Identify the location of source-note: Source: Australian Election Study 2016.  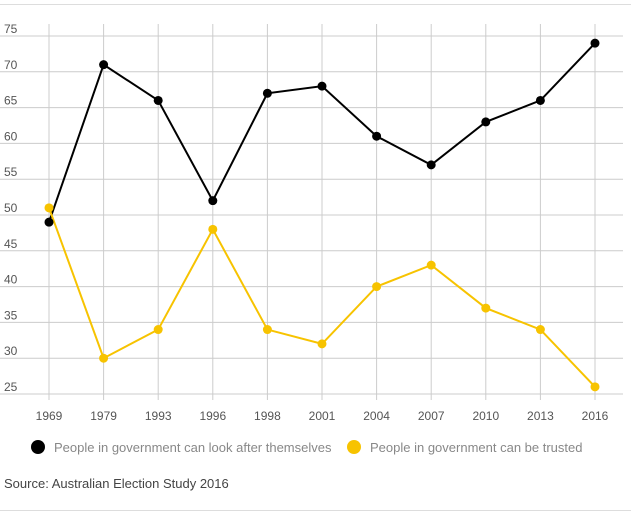
(116, 483).